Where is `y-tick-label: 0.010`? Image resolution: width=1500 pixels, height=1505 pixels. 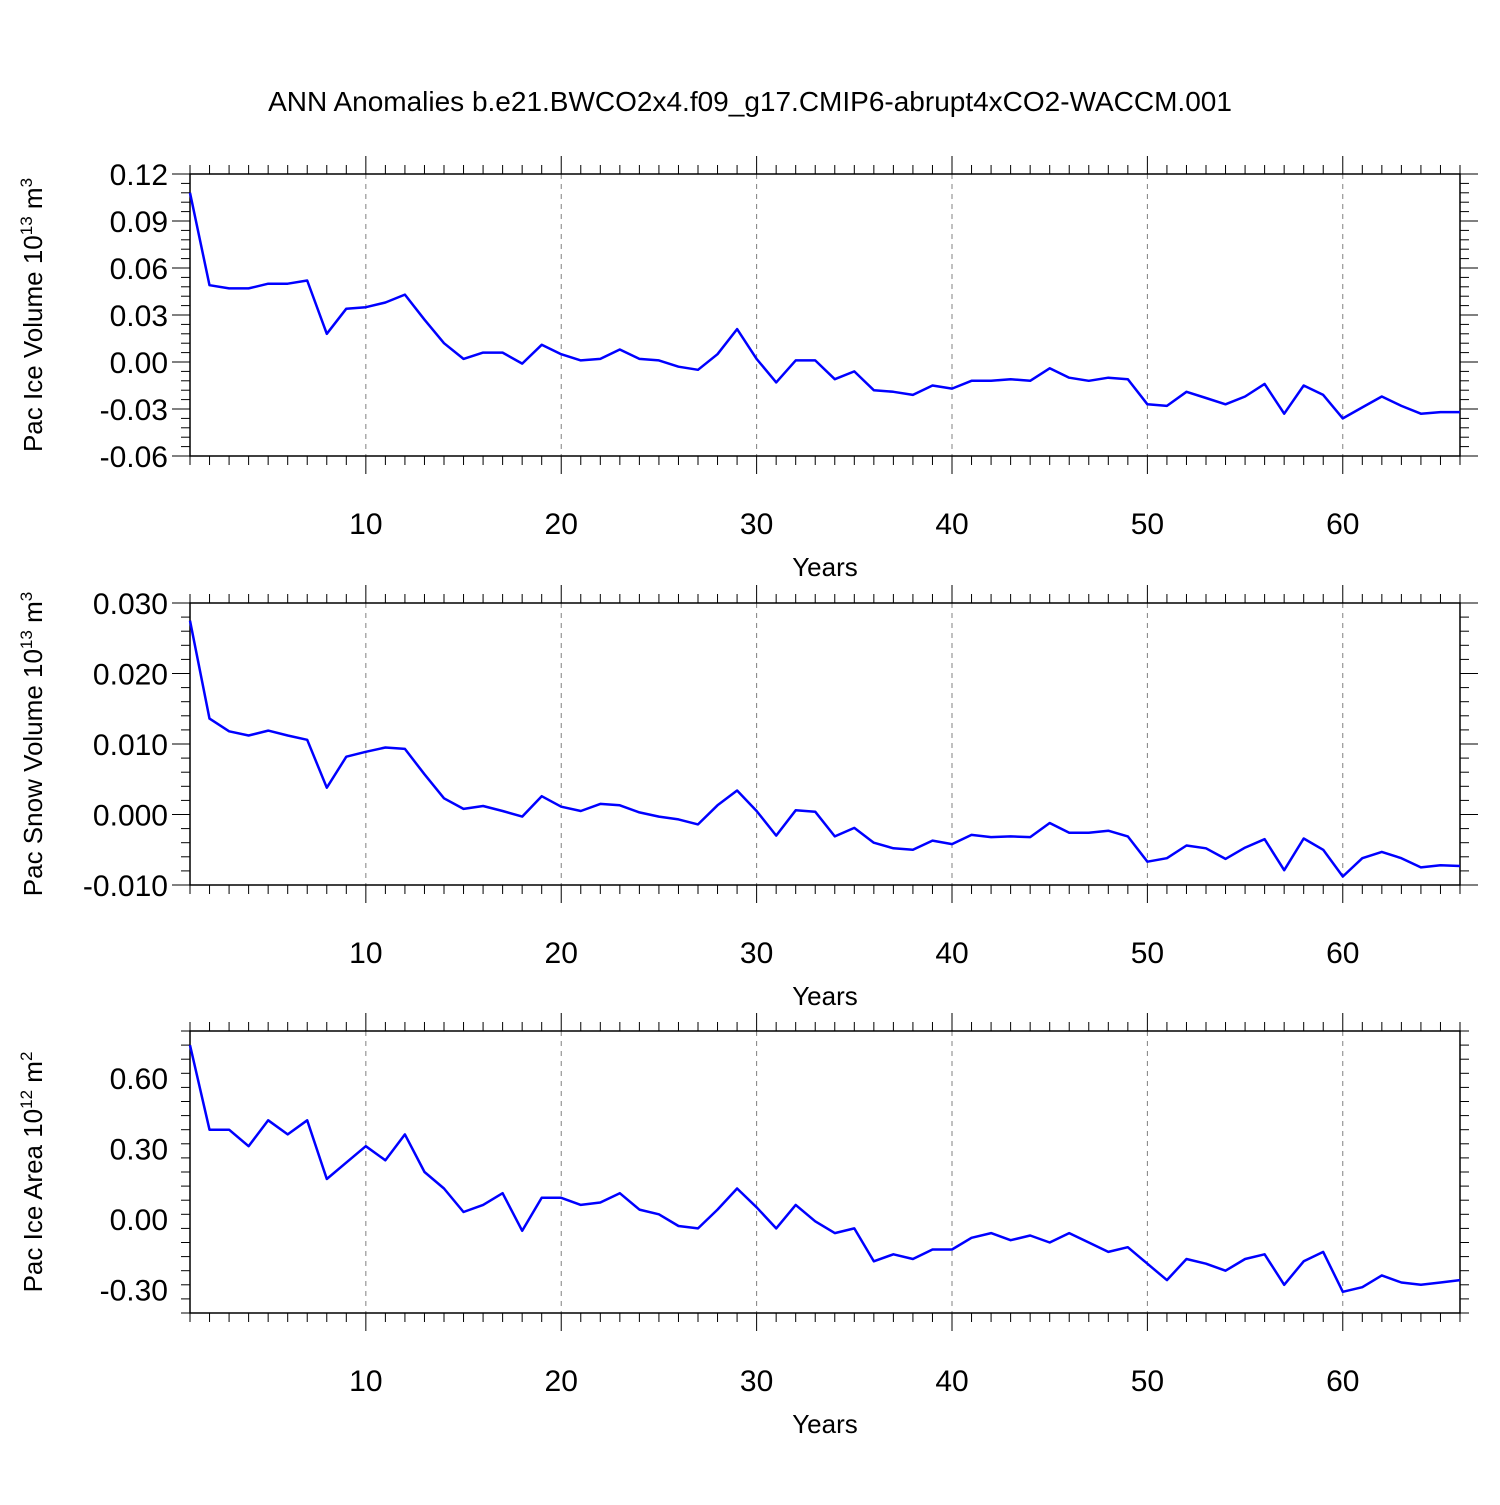
y-tick-label: 0.010 is located at coordinates (130, 745).